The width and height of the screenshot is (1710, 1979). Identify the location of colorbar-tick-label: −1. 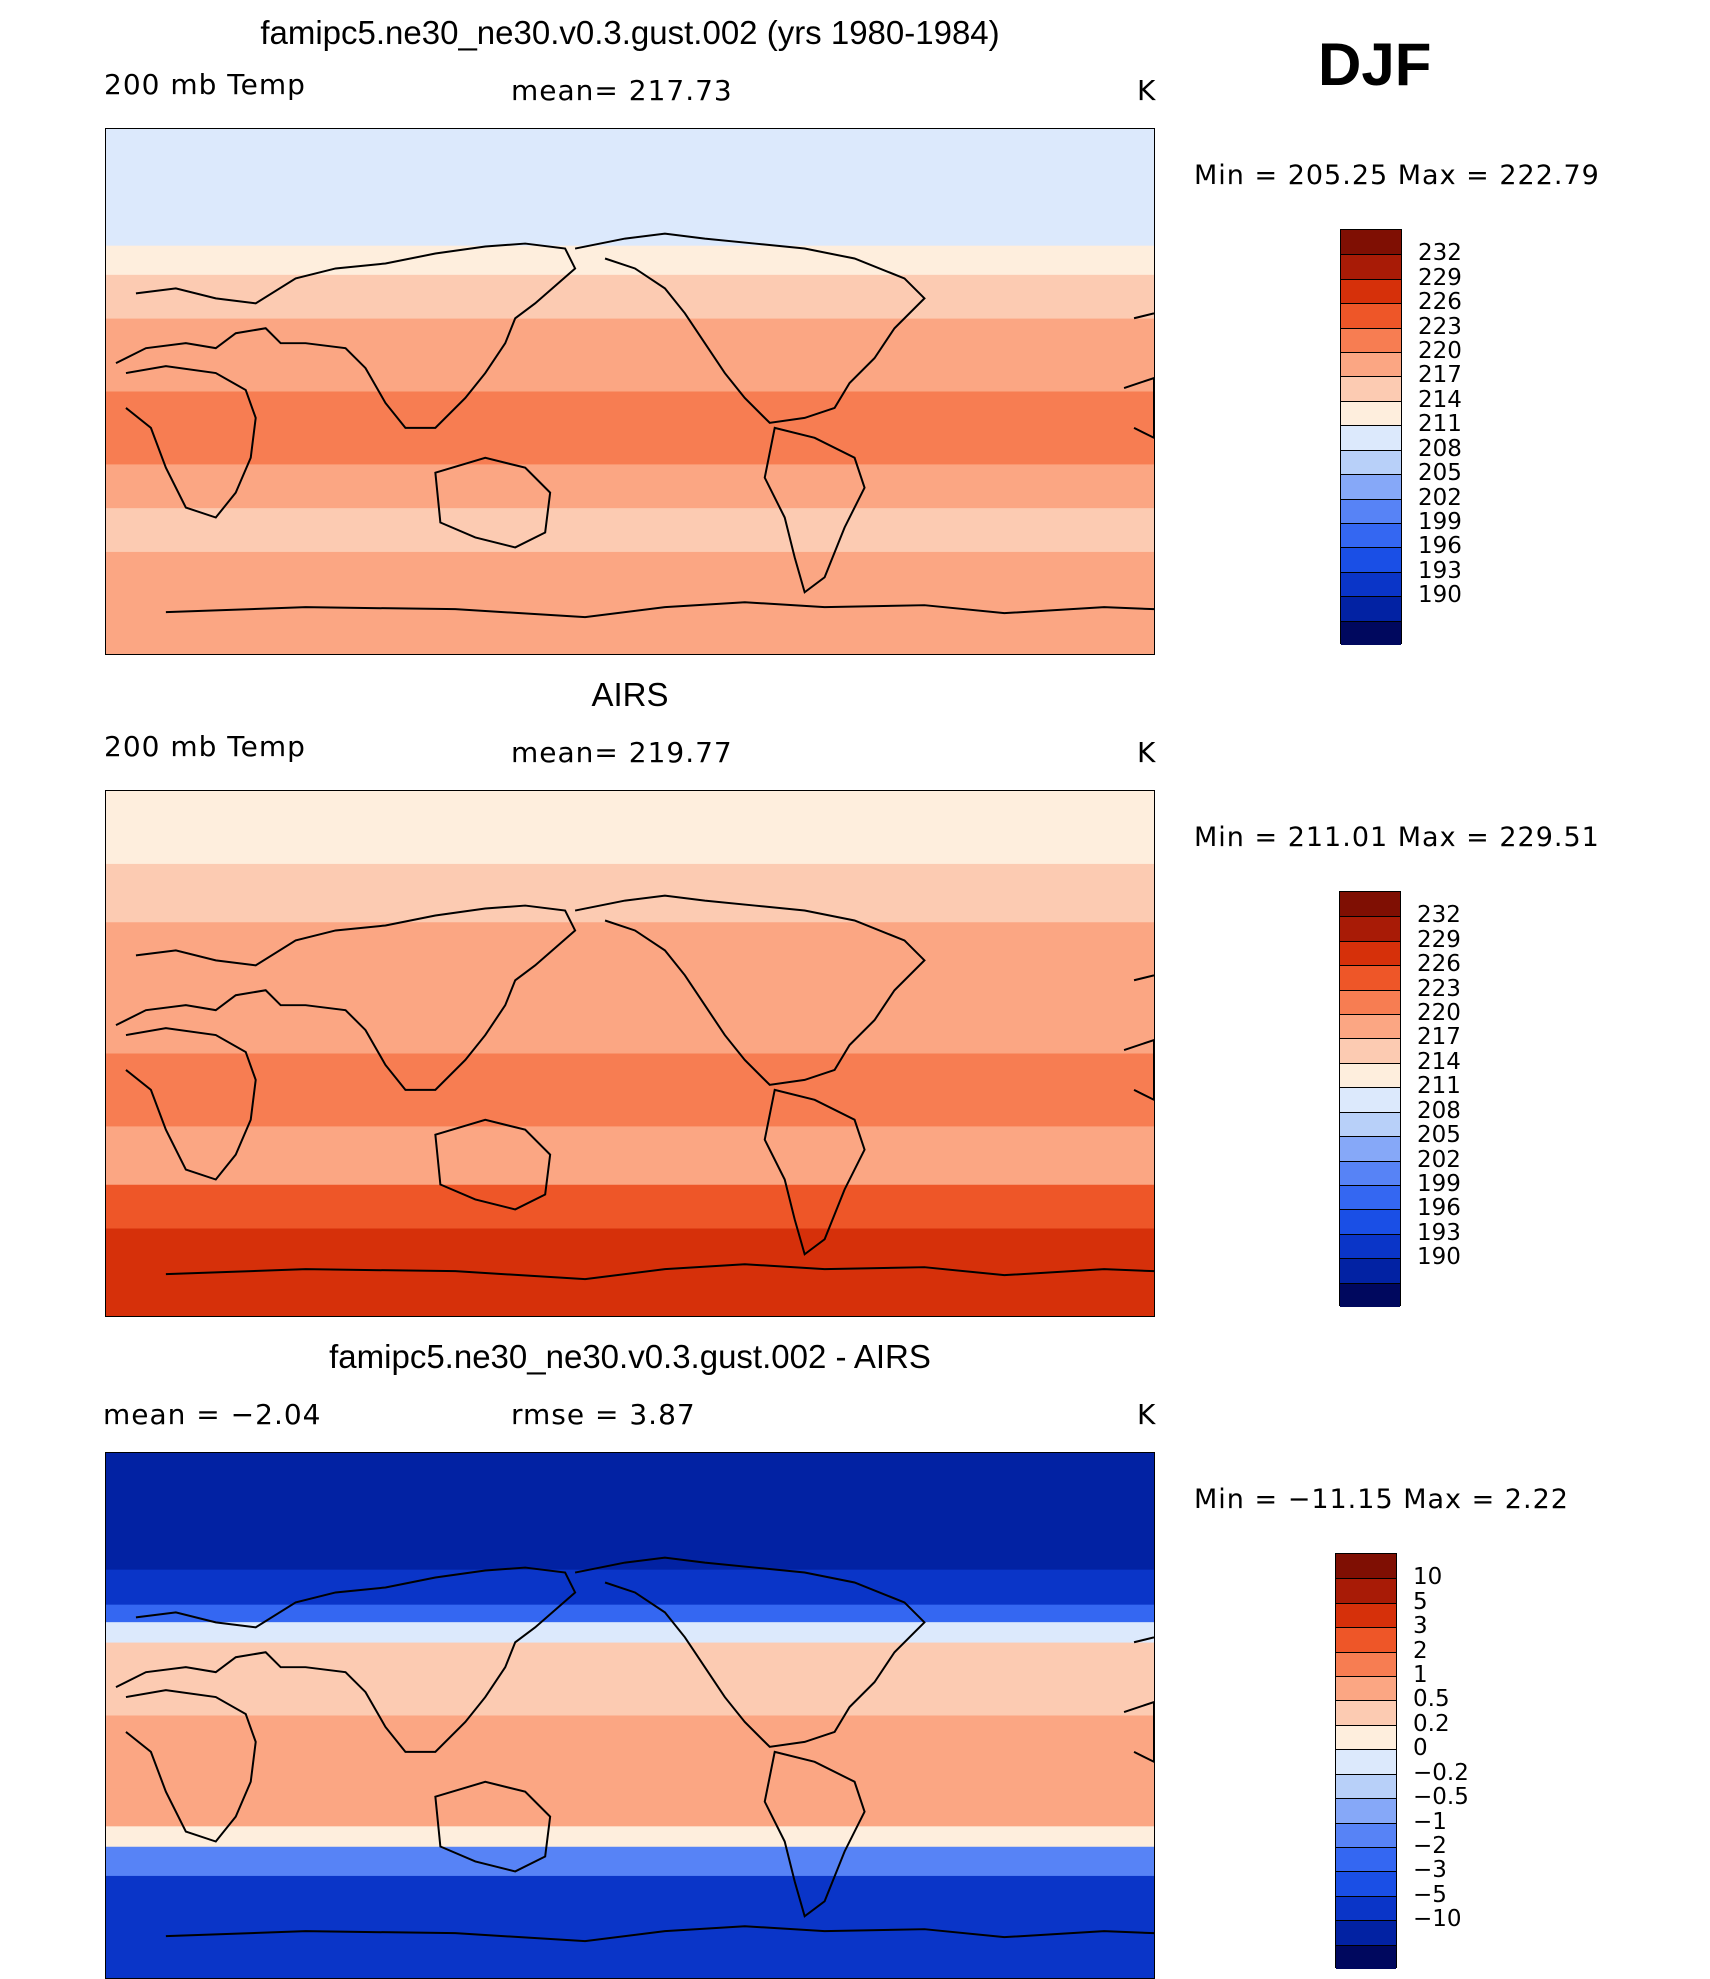
(1430, 1821).